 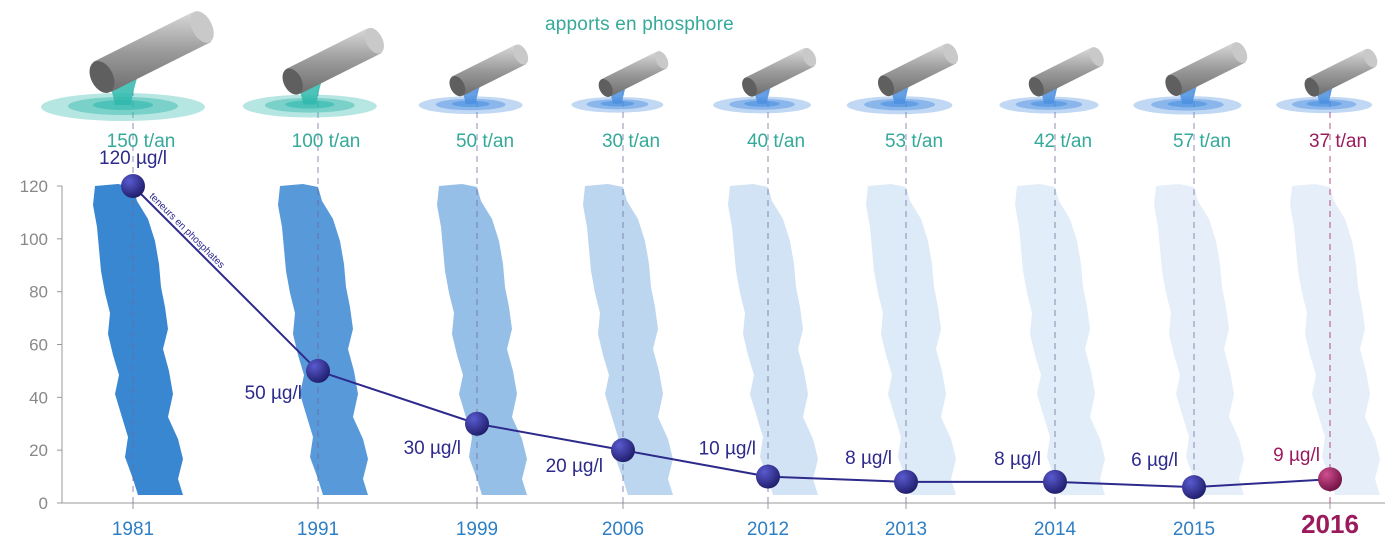 What do you see at coordinates (639, 24) in the screenshot?
I see `chart-title: apports en phosphore` at bounding box center [639, 24].